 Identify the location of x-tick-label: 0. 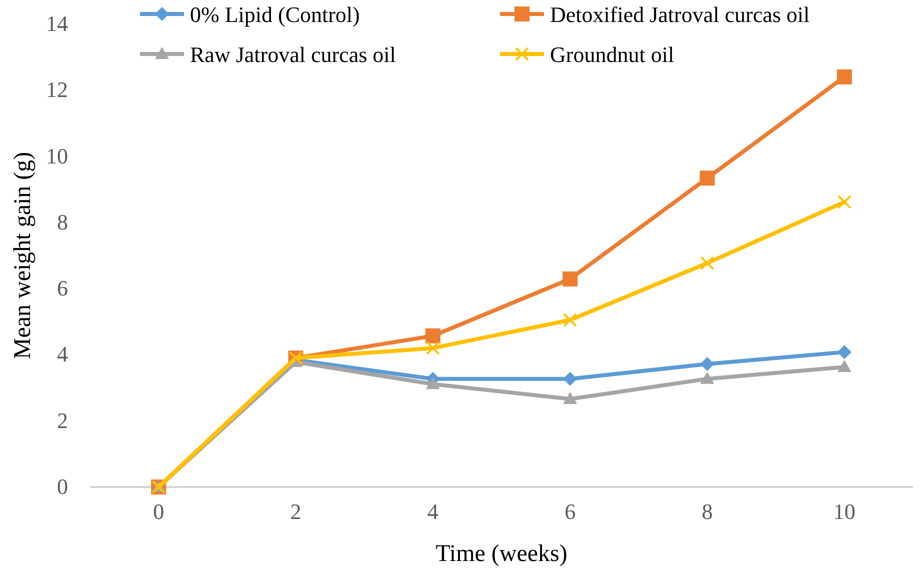
(158, 511).